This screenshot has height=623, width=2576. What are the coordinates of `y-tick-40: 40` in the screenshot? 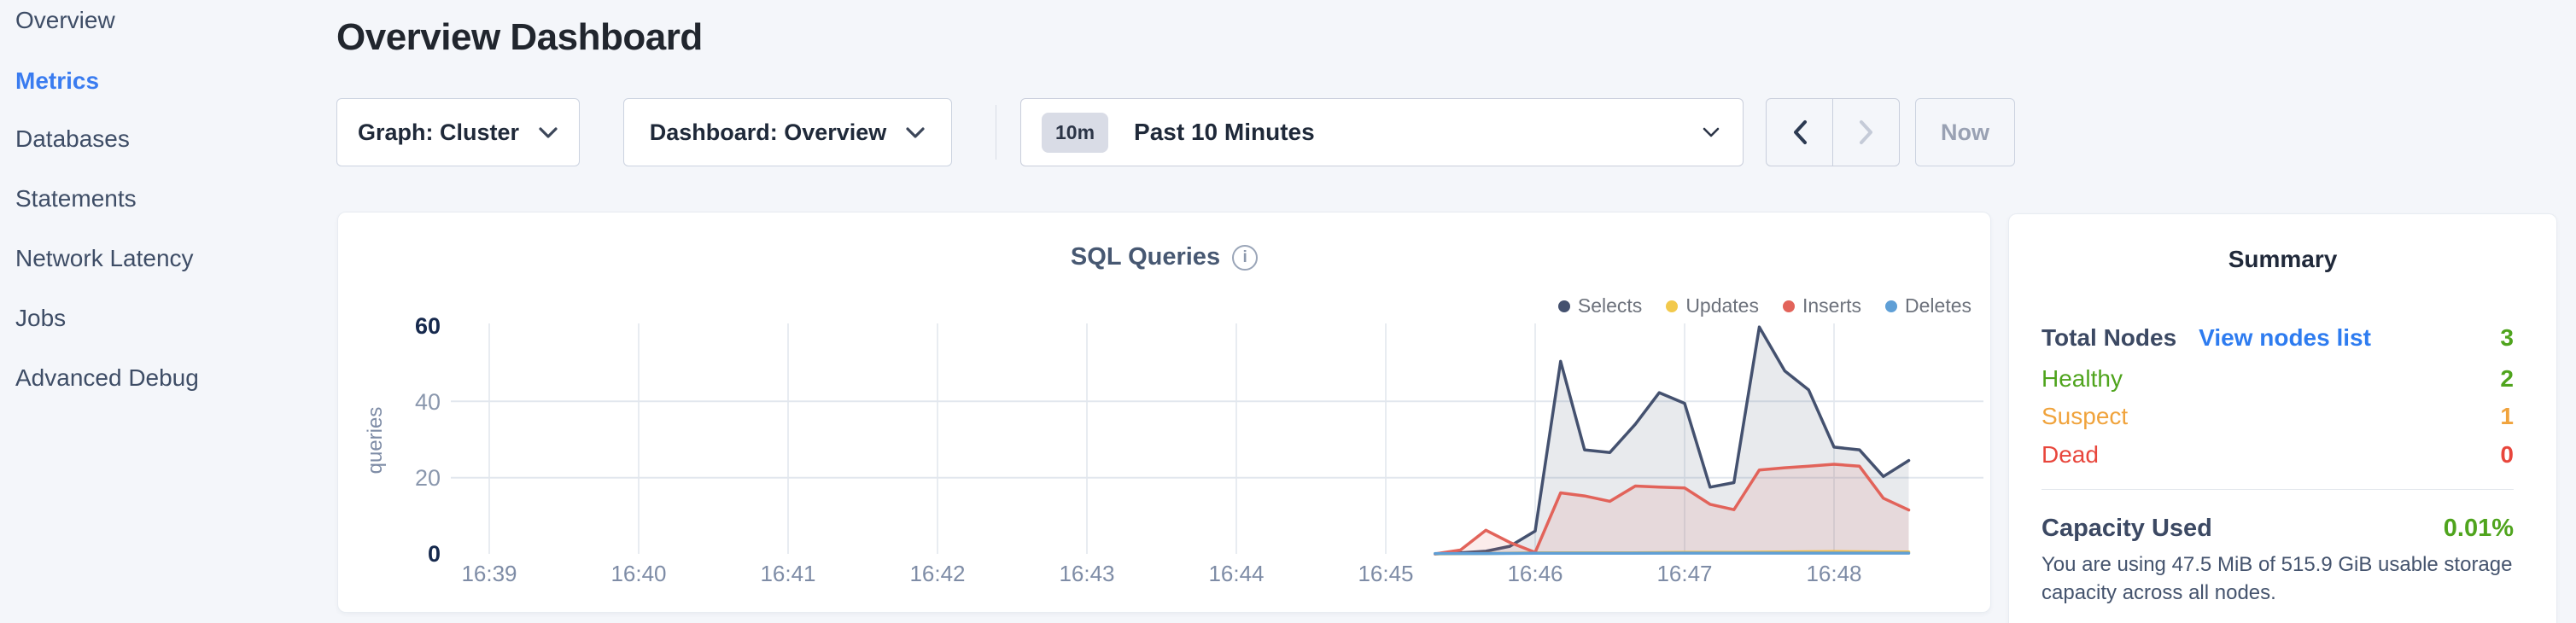 It's located at (427, 402).